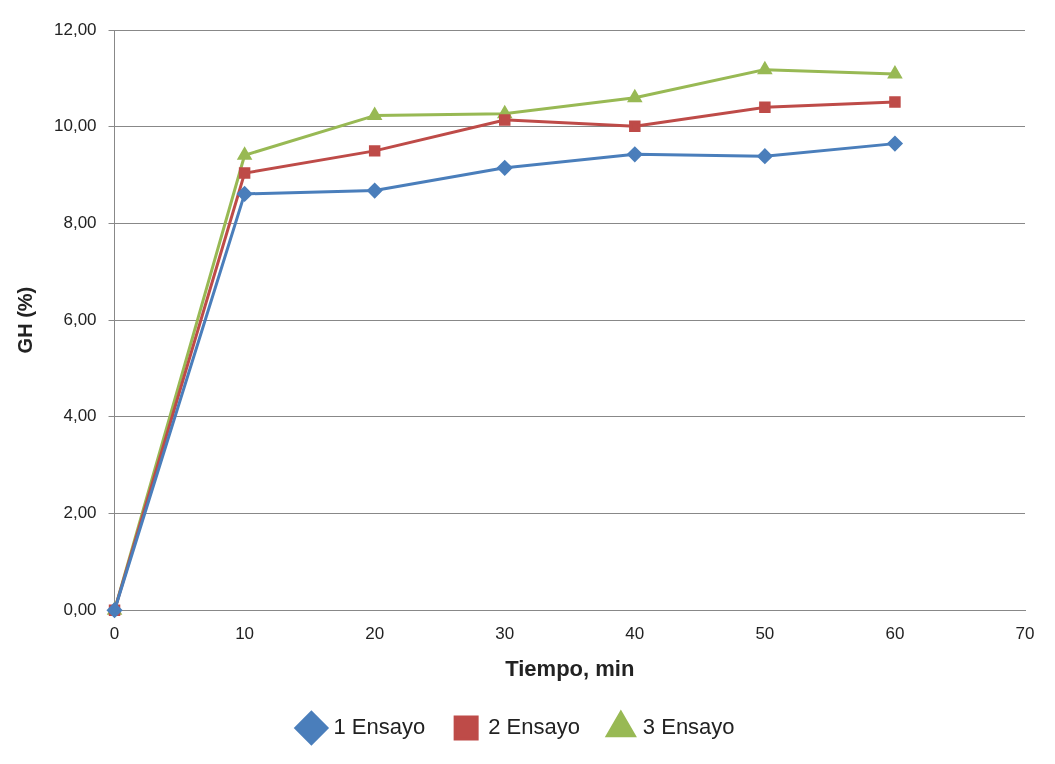 This screenshot has height=764, width=1055. What do you see at coordinates (75, 29) in the screenshot?
I see `y-tick-label: 12,00` at bounding box center [75, 29].